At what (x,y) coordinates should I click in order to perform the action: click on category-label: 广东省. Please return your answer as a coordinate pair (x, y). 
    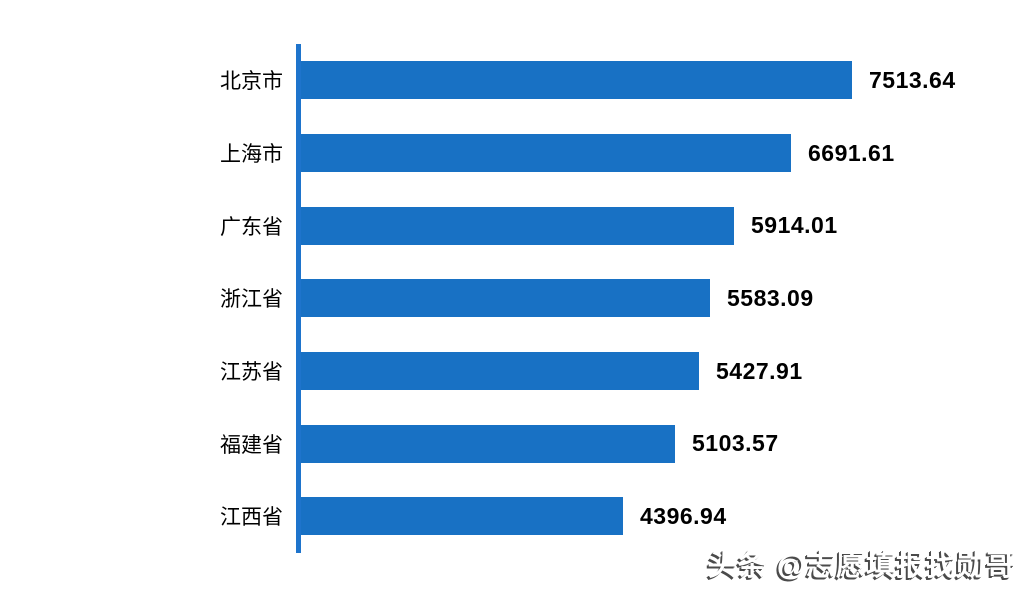
    Looking at the image, I should click on (251, 226).